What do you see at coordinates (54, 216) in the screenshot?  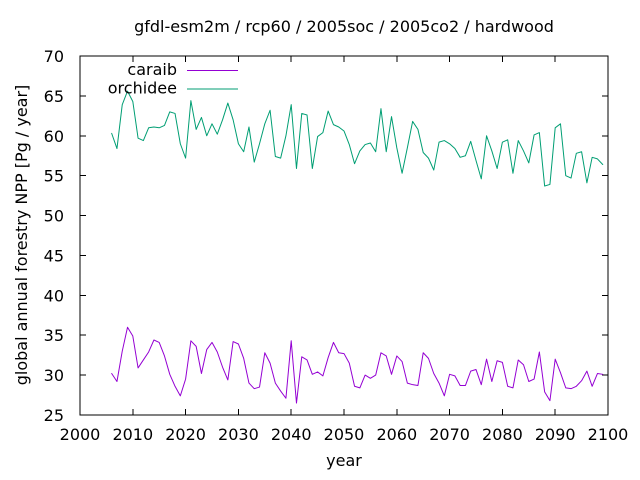 I see `y-tick-label: 50` at bounding box center [54, 216].